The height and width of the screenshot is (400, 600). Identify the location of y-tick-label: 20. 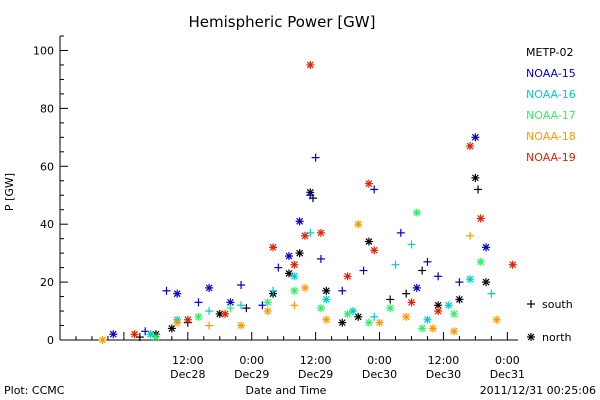
(47, 282).